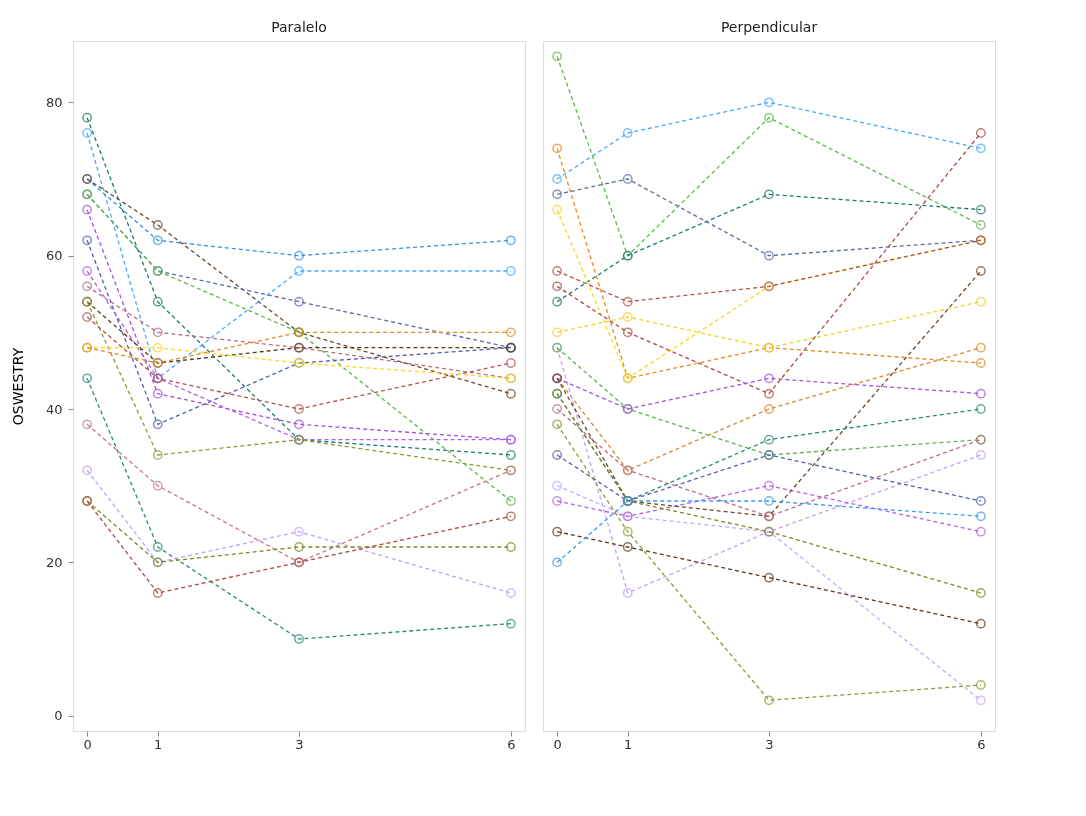 This screenshot has width=1086, height=816. I want to click on chart-title: Perpendicular, so click(769, 27).